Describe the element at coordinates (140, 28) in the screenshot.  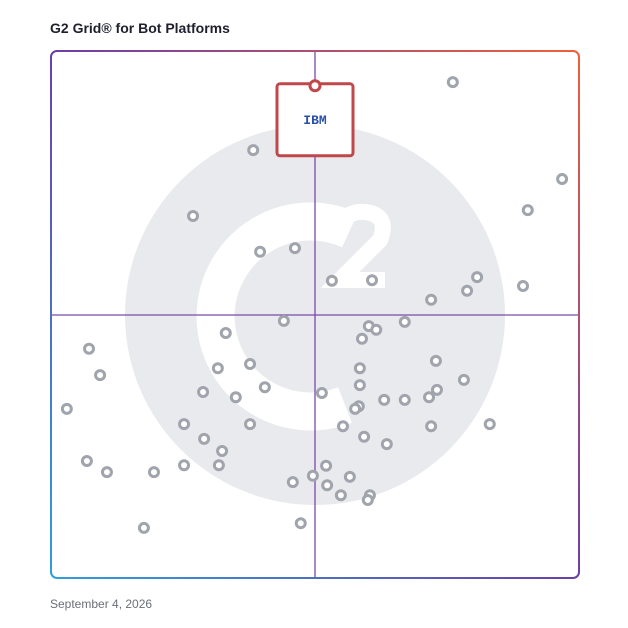
I see `chart-title: G2 Grid® for Bot Platforms` at that location.